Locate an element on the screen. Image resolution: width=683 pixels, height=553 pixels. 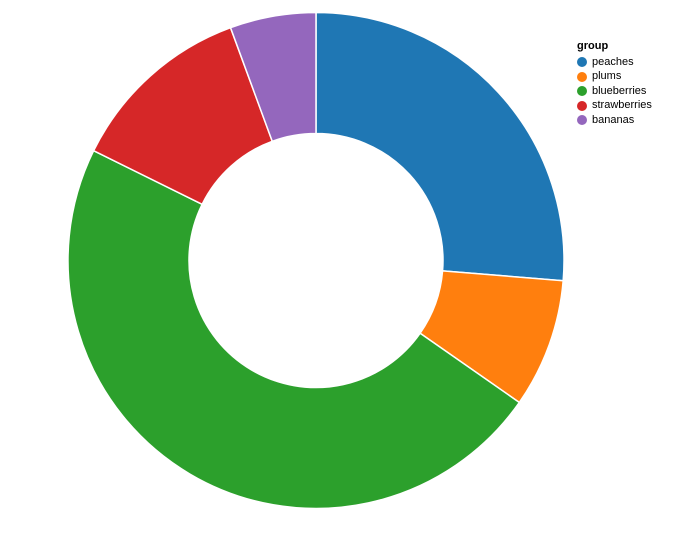
legend-swatch-plums is located at coordinates (582, 76).